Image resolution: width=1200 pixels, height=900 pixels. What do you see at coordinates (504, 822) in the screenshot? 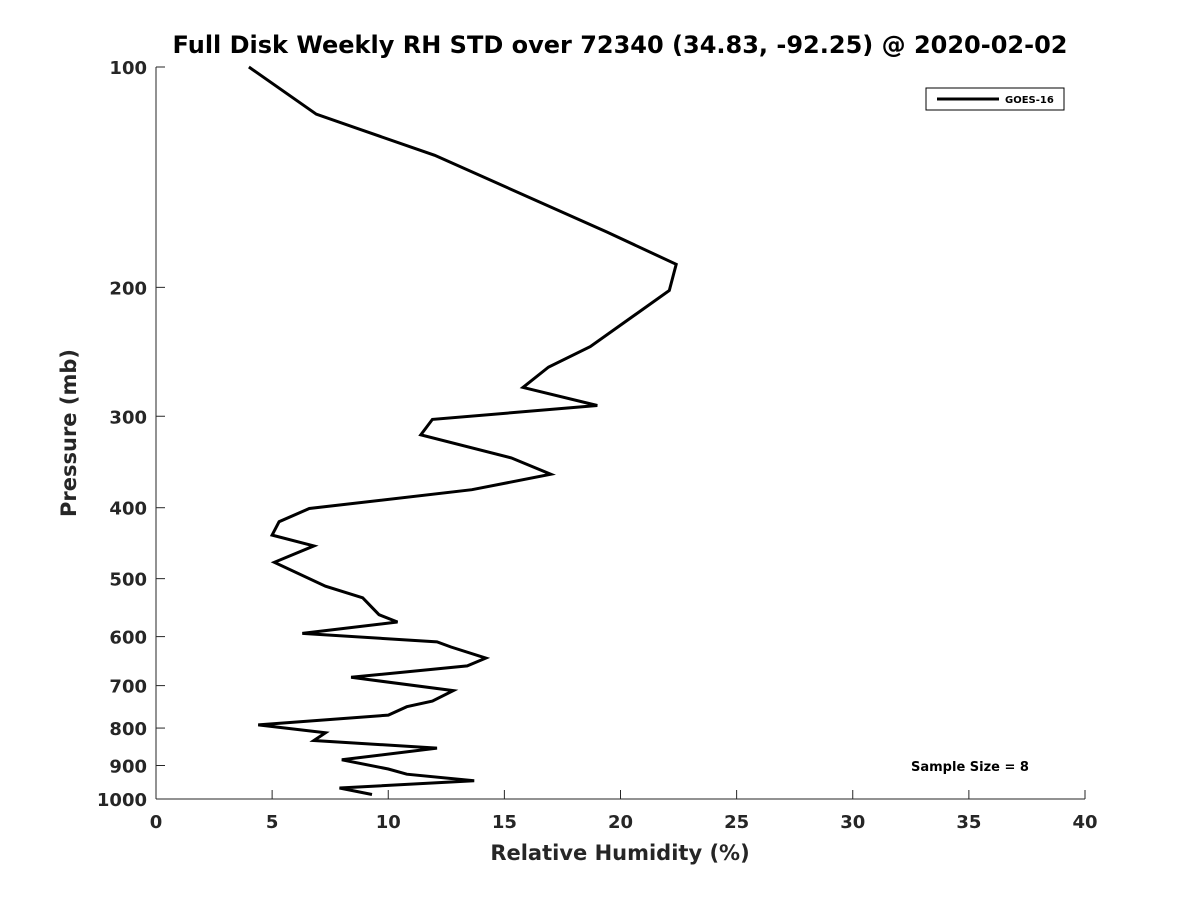
I see `x-tick-label: 15` at bounding box center [504, 822].